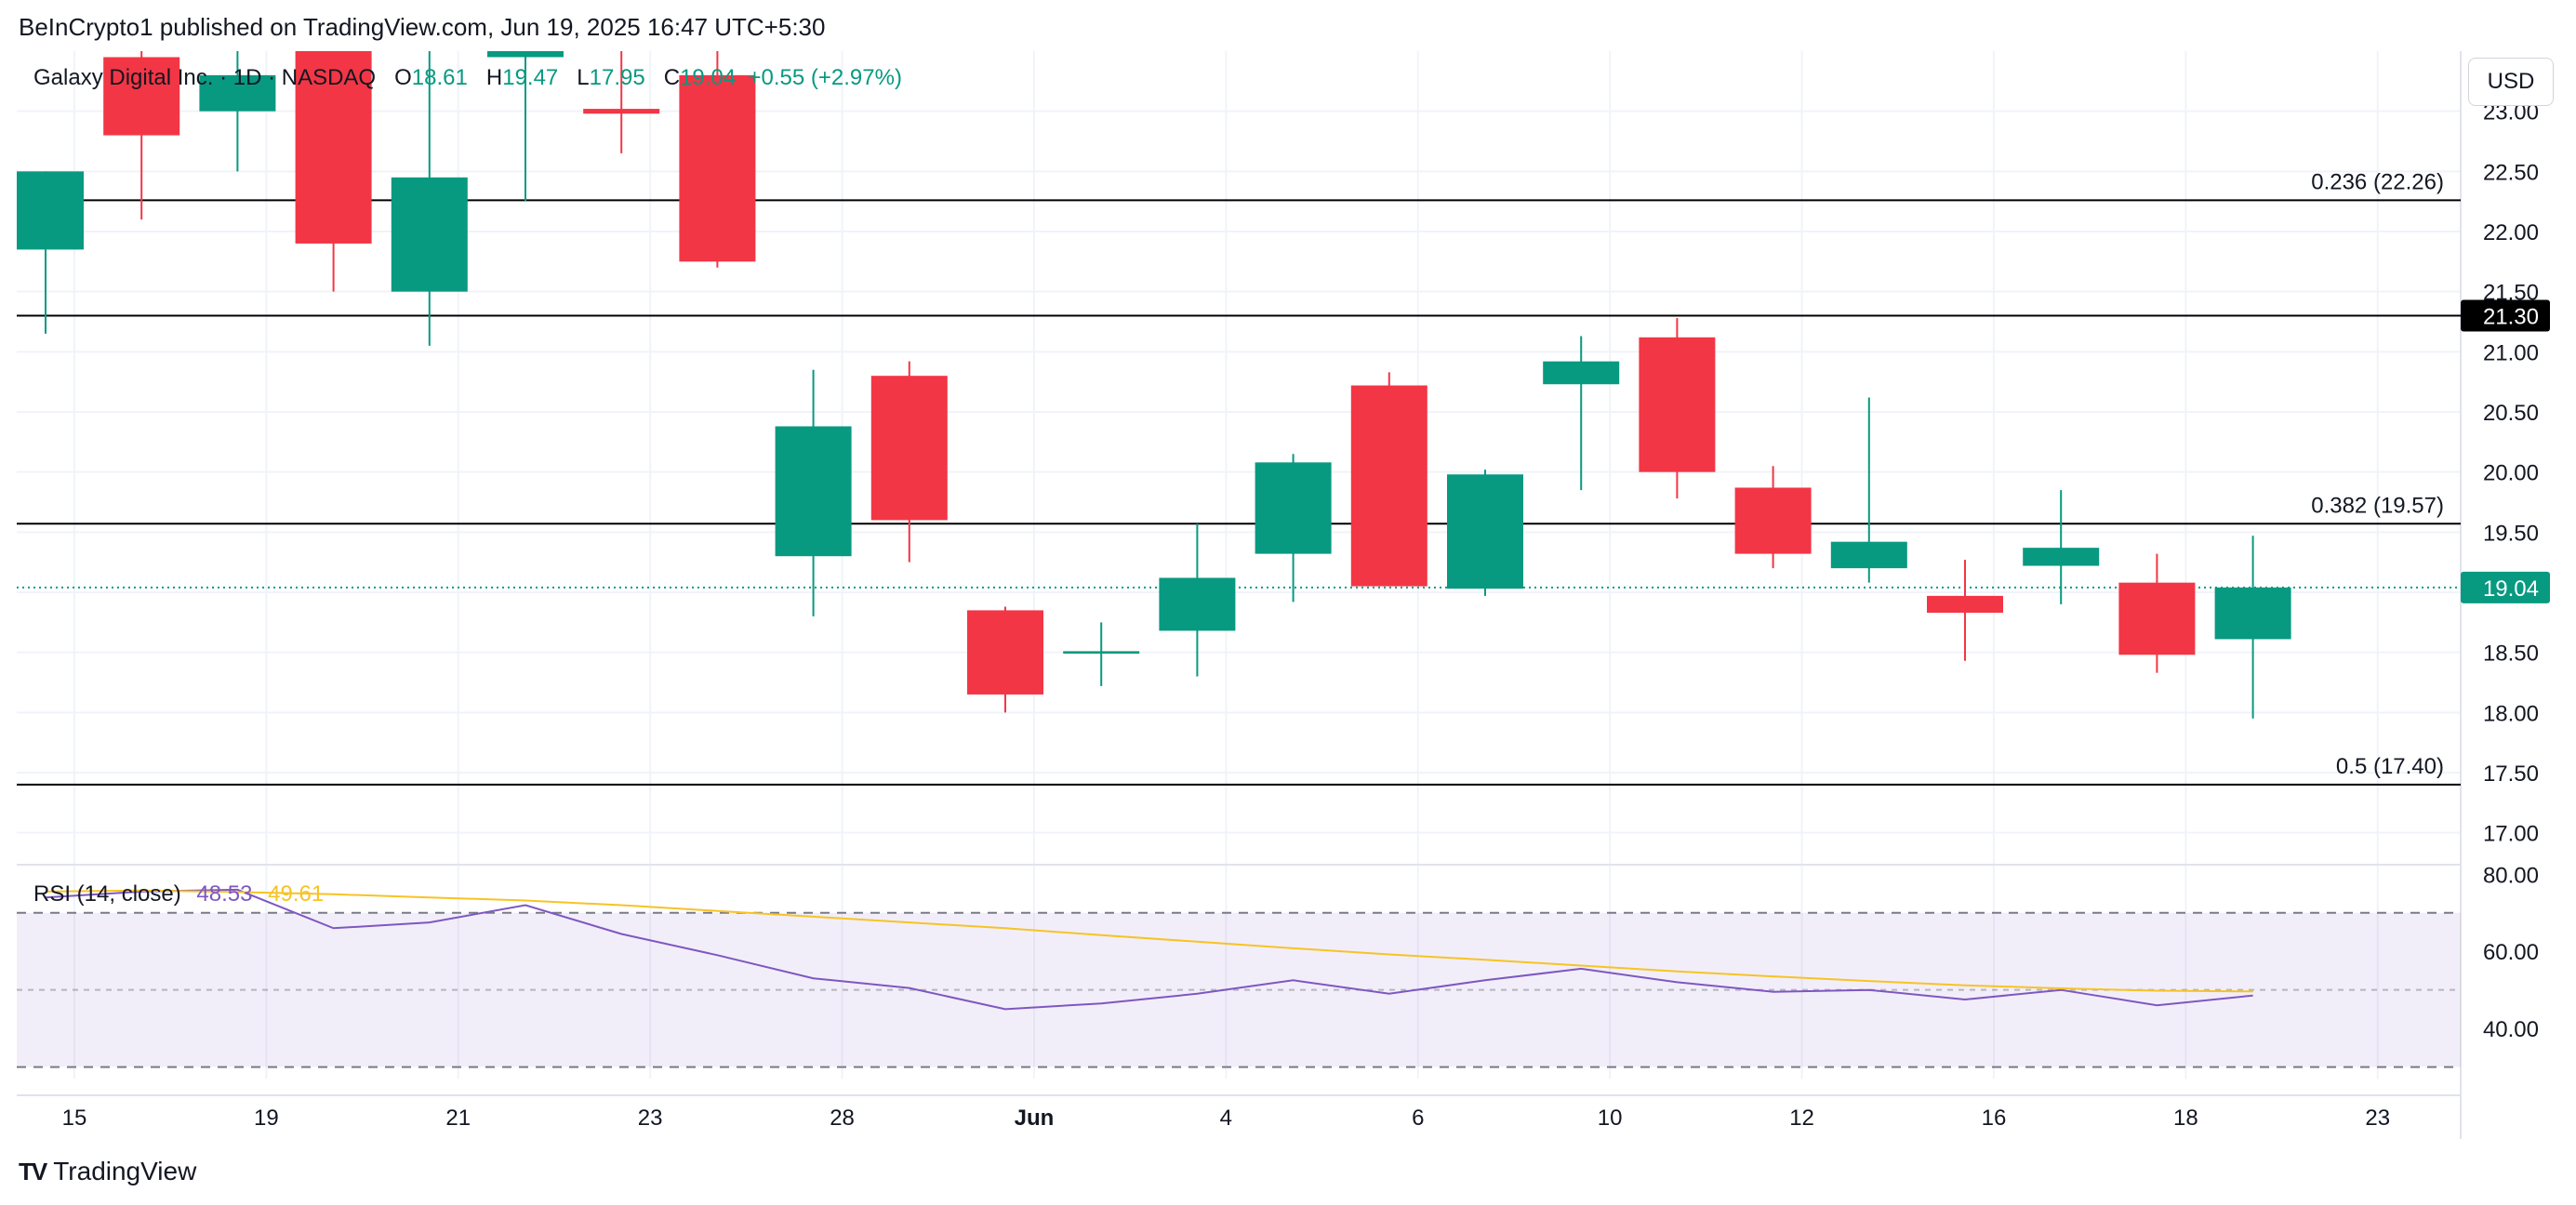 This screenshot has height=1205, width=2576. Describe the element at coordinates (2511, 654) in the screenshot. I see `price-axis-label: 18.50` at that location.